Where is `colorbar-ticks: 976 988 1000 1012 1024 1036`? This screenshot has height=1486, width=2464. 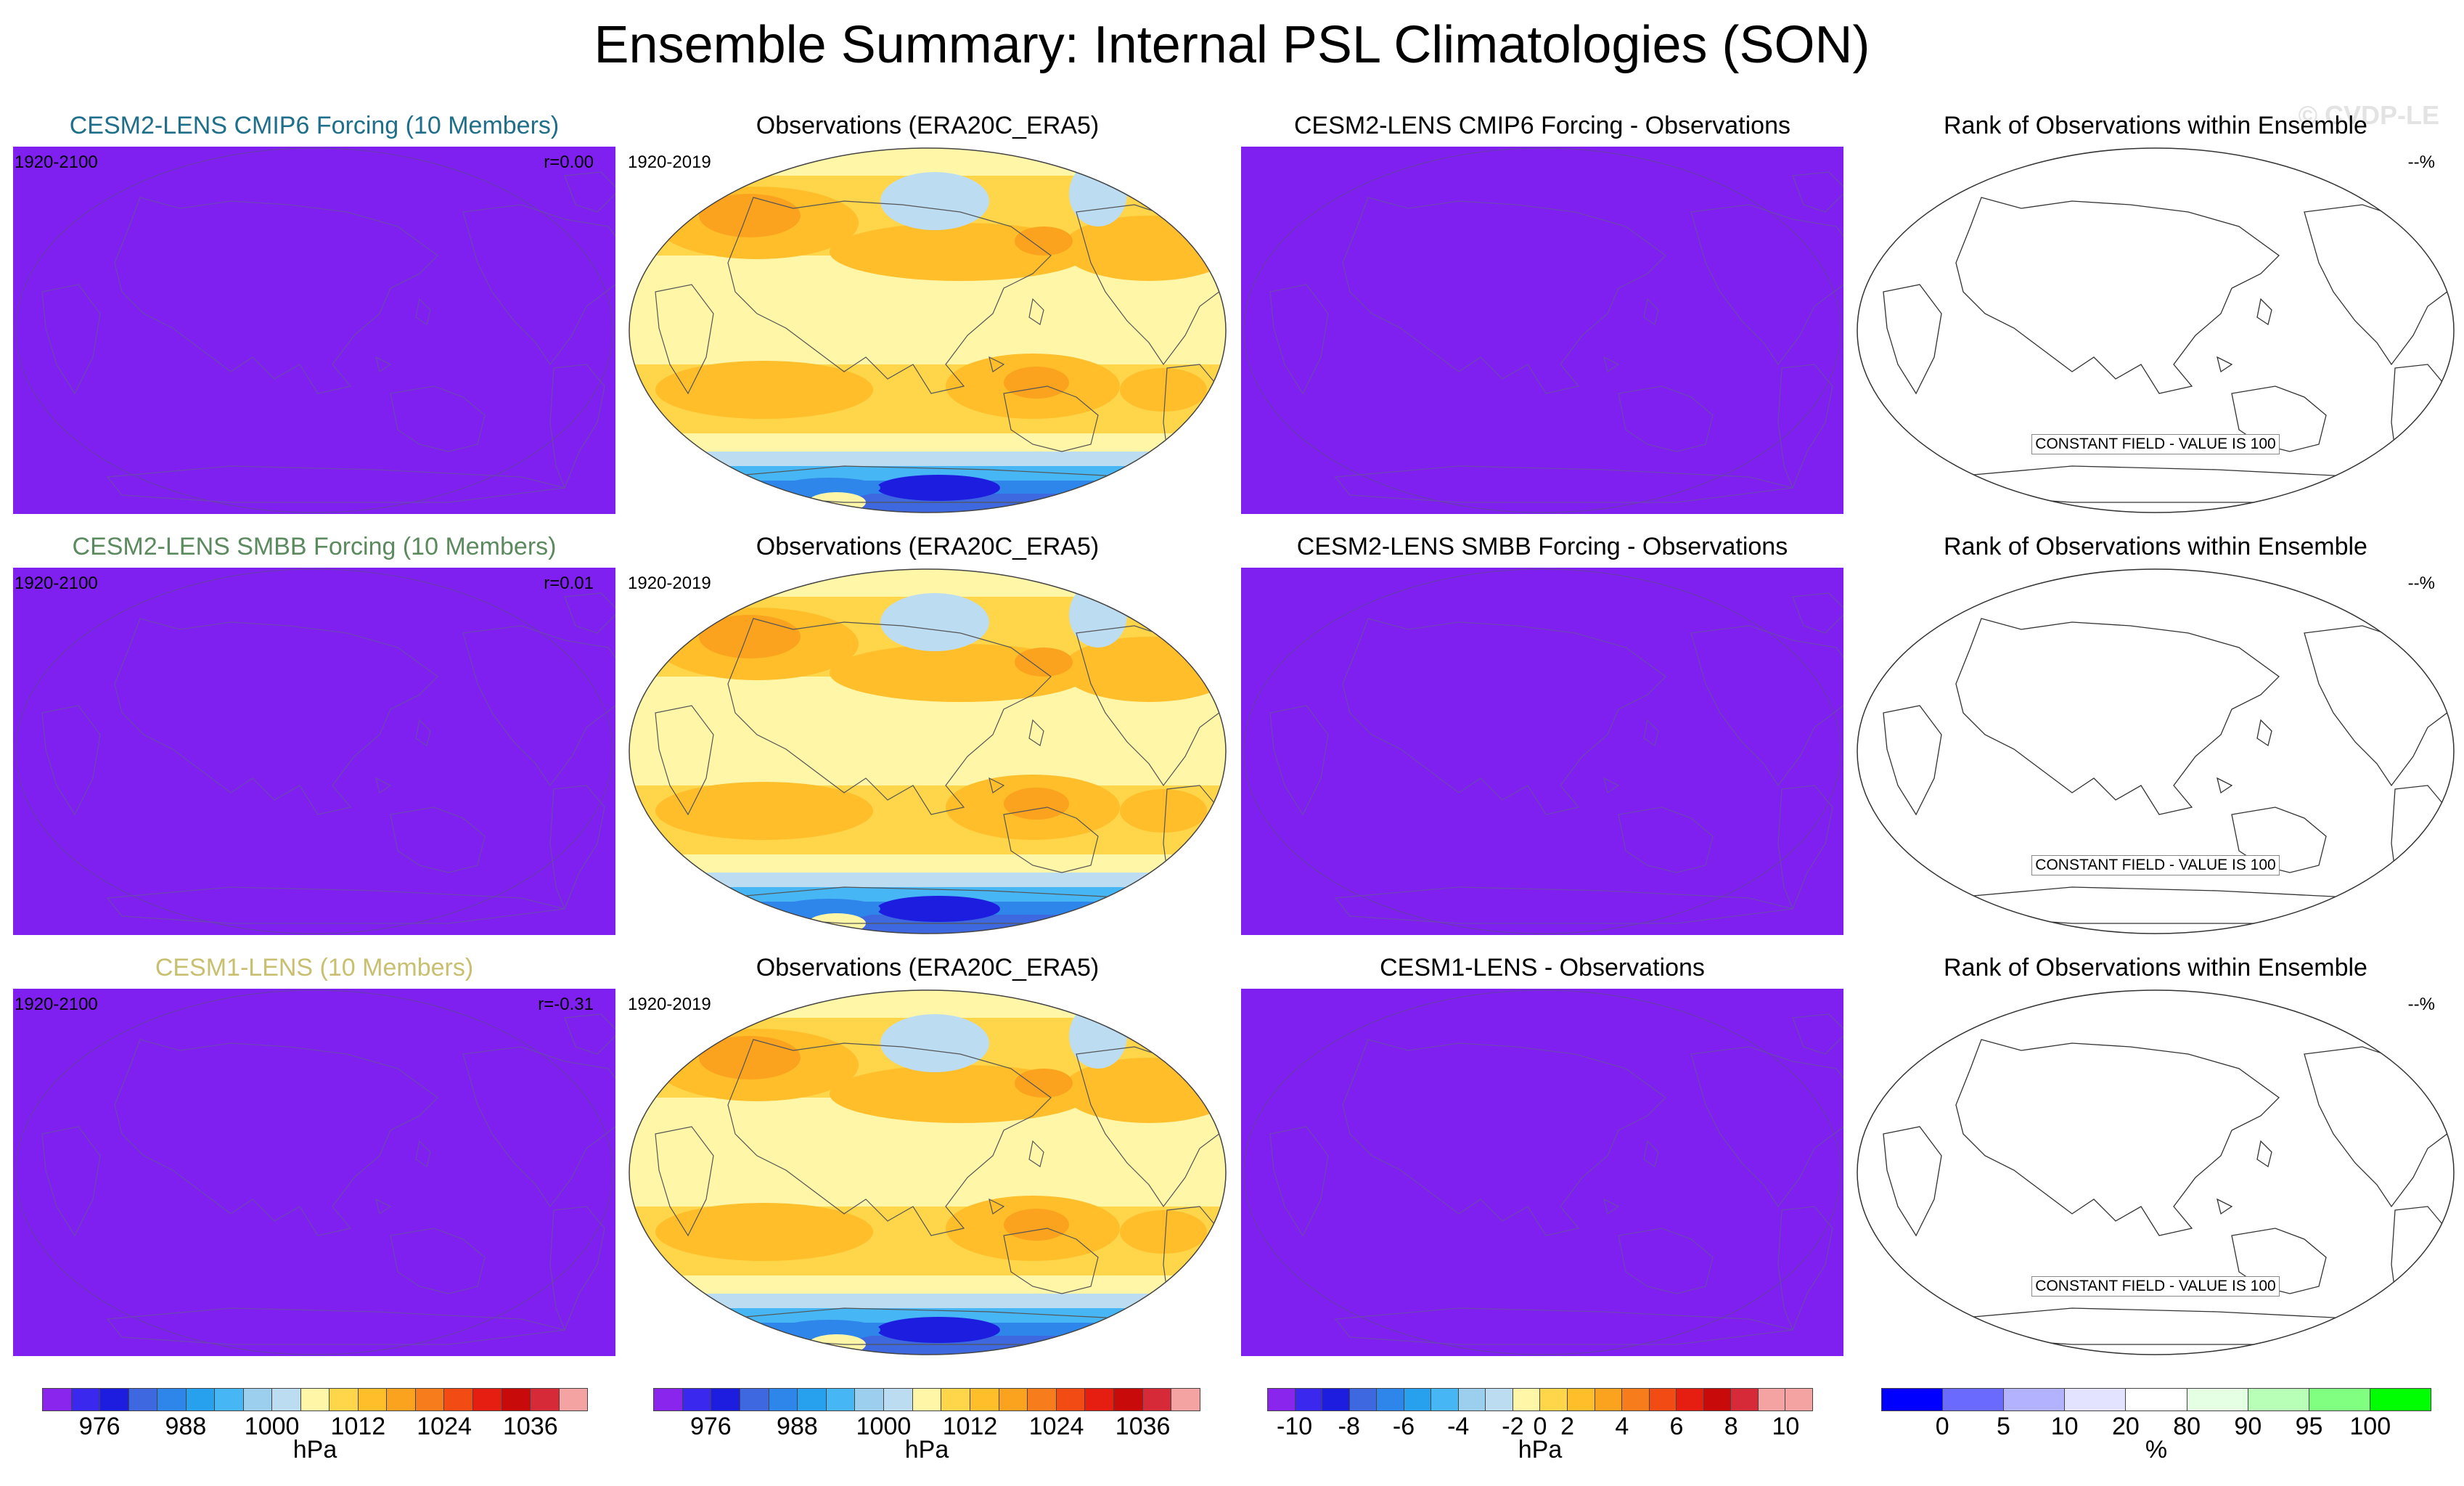 colorbar-ticks: 976 988 1000 1012 1024 1036 is located at coordinates (926, 1425).